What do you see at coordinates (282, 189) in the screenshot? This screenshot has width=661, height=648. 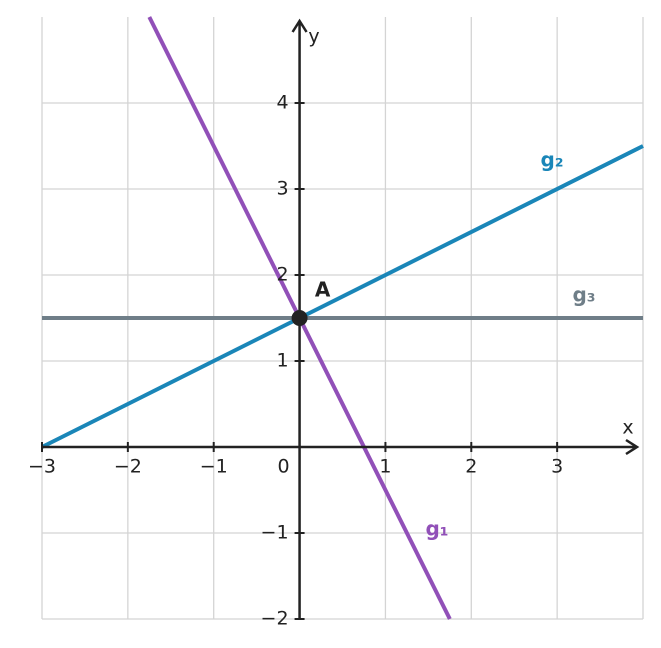 I see `y-tick-label: 3` at bounding box center [282, 189].